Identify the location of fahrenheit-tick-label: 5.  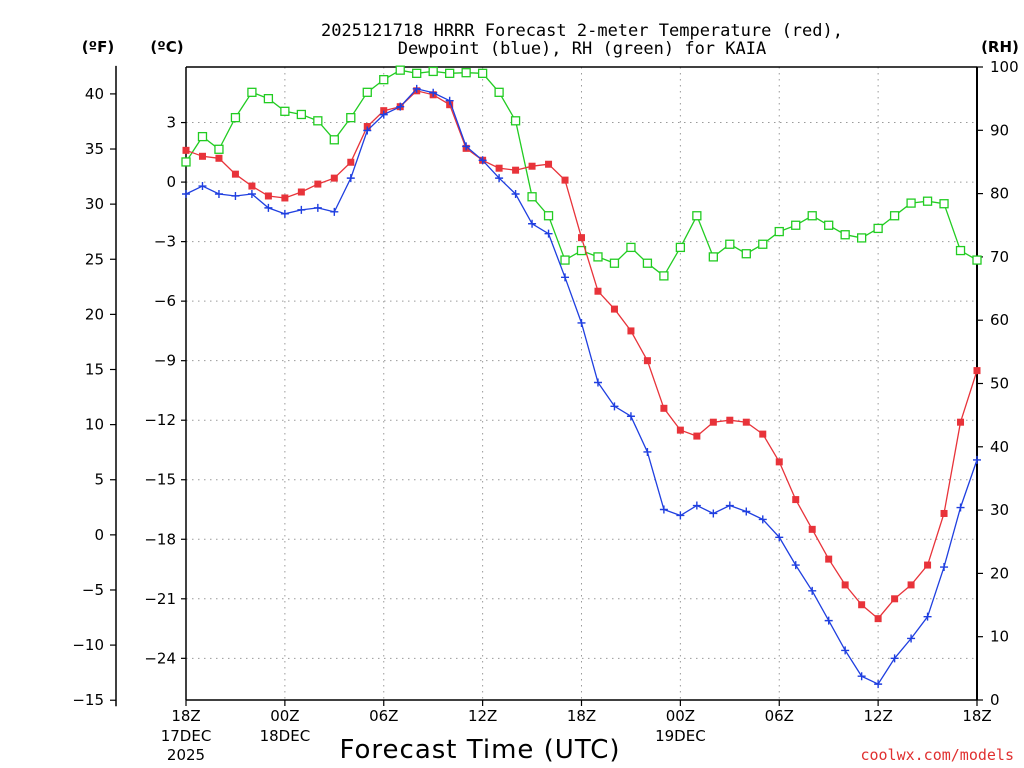
(99, 480).